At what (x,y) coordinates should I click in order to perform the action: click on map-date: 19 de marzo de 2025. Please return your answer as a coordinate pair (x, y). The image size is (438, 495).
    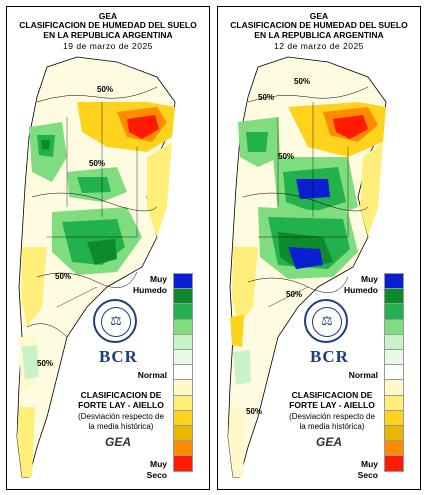
    Looking at the image, I should click on (108, 46).